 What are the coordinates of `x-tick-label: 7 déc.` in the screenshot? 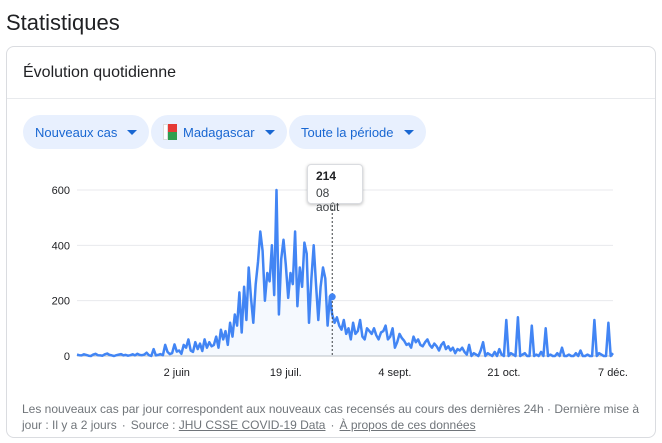 It's located at (613, 373).